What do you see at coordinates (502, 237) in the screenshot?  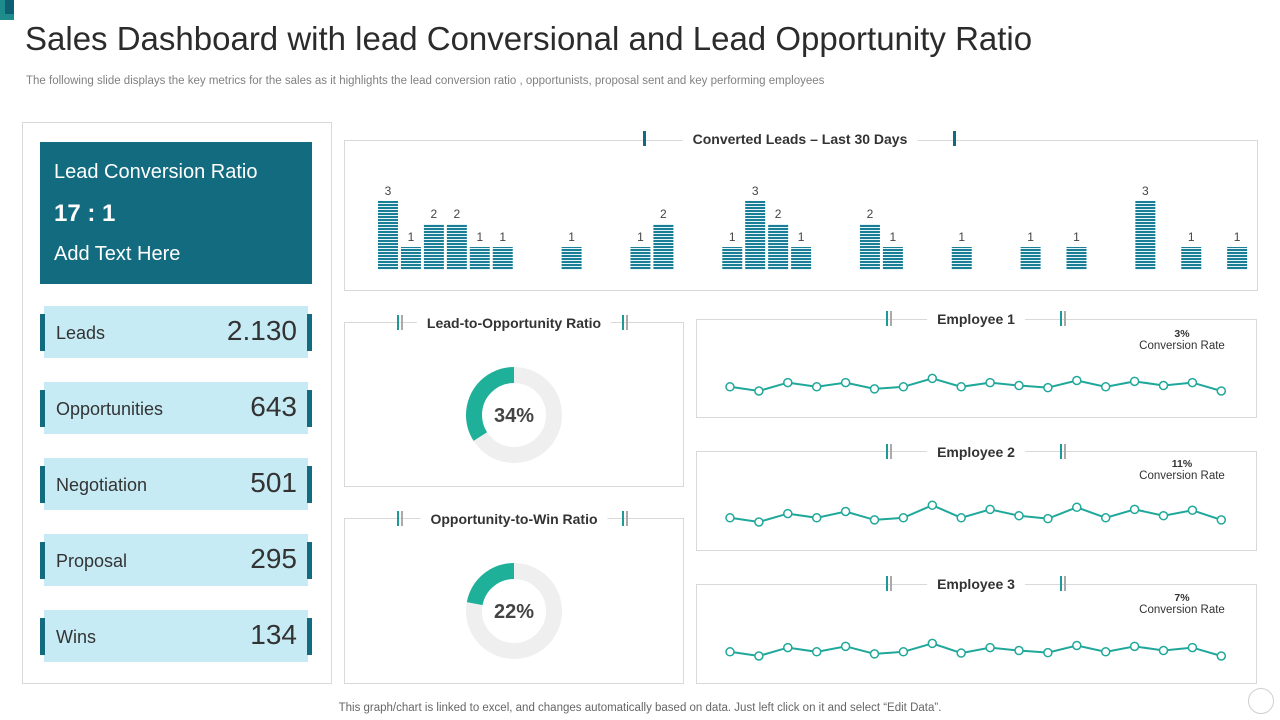 I see `bar-label-6: 1` at bounding box center [502, 237].